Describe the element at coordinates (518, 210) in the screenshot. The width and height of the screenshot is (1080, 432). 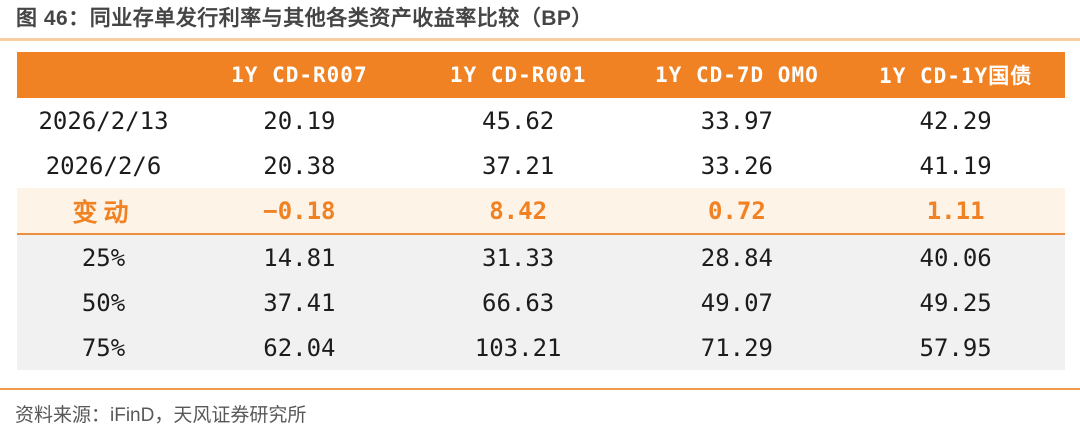
I see `cell-value: 8.42` at that location.